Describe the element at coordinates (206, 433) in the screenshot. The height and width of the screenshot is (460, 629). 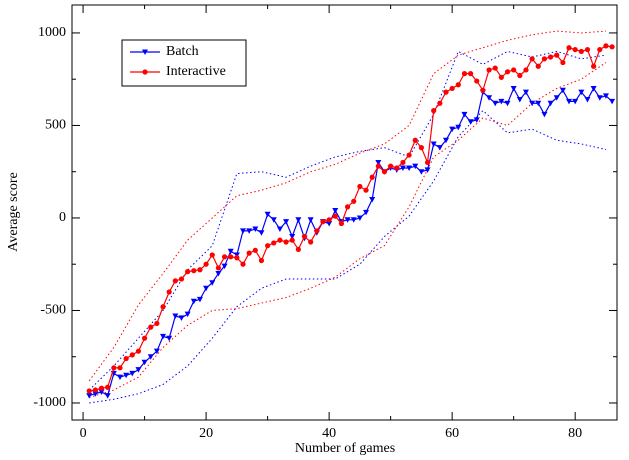
I see `x-tick-label: 20` at that location.